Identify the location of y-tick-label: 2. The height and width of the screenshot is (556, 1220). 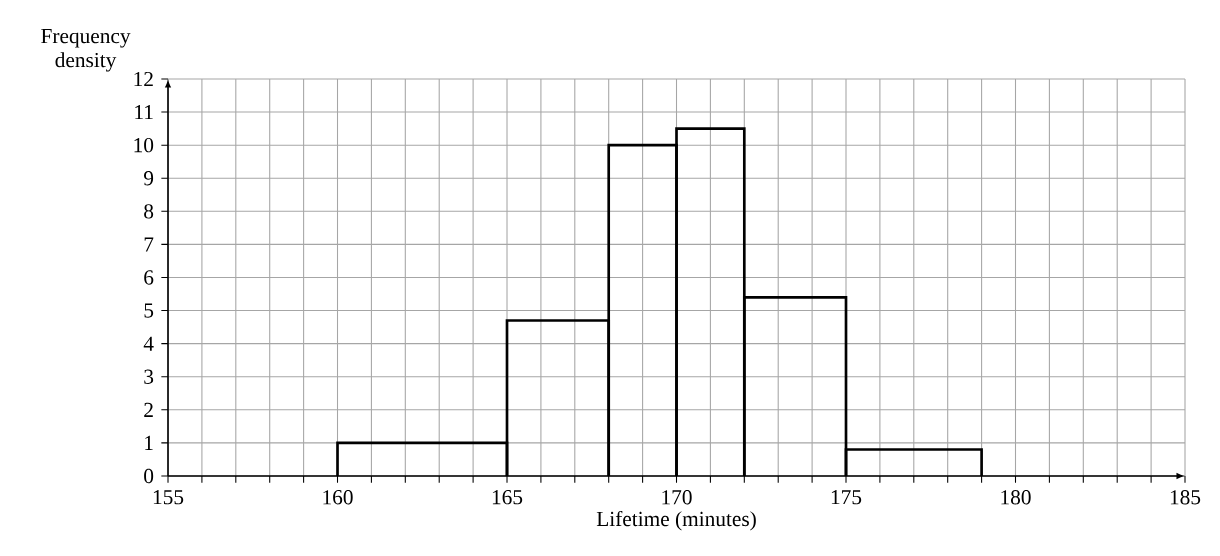
(148, 409).